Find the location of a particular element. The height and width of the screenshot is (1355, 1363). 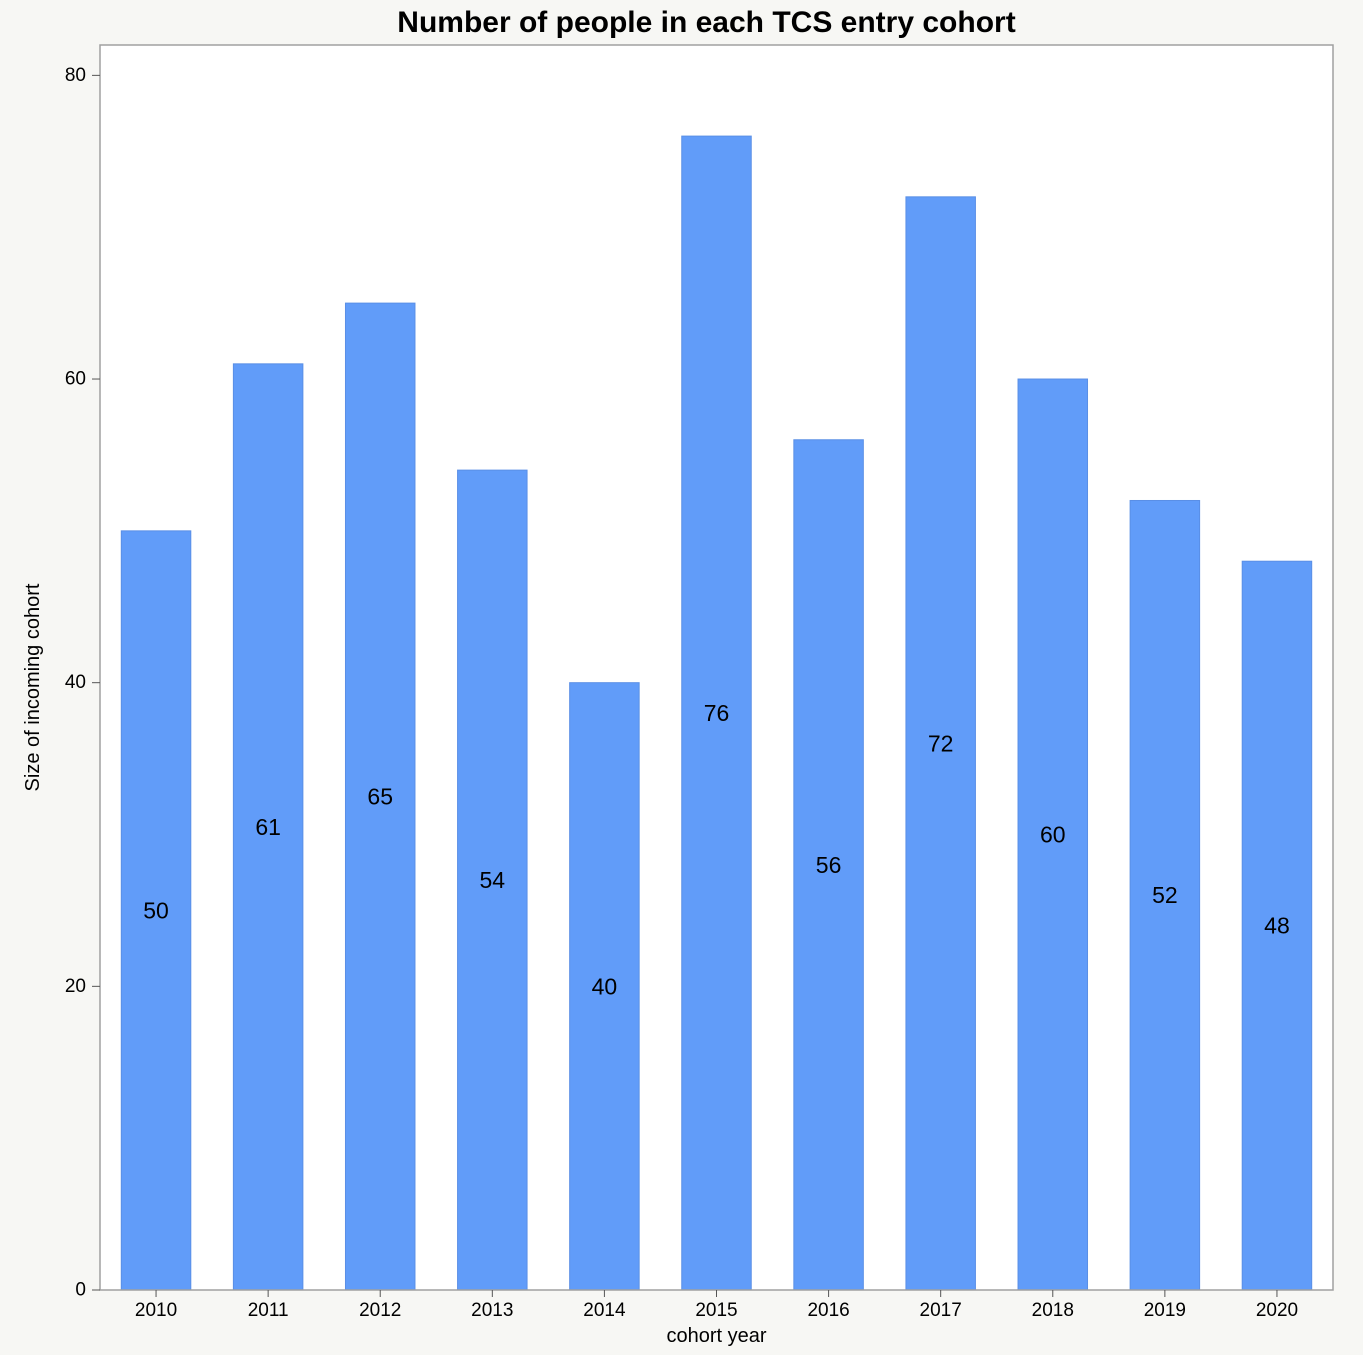

bar-value-label-2020: 48 is located at coordinates (1277, 926).